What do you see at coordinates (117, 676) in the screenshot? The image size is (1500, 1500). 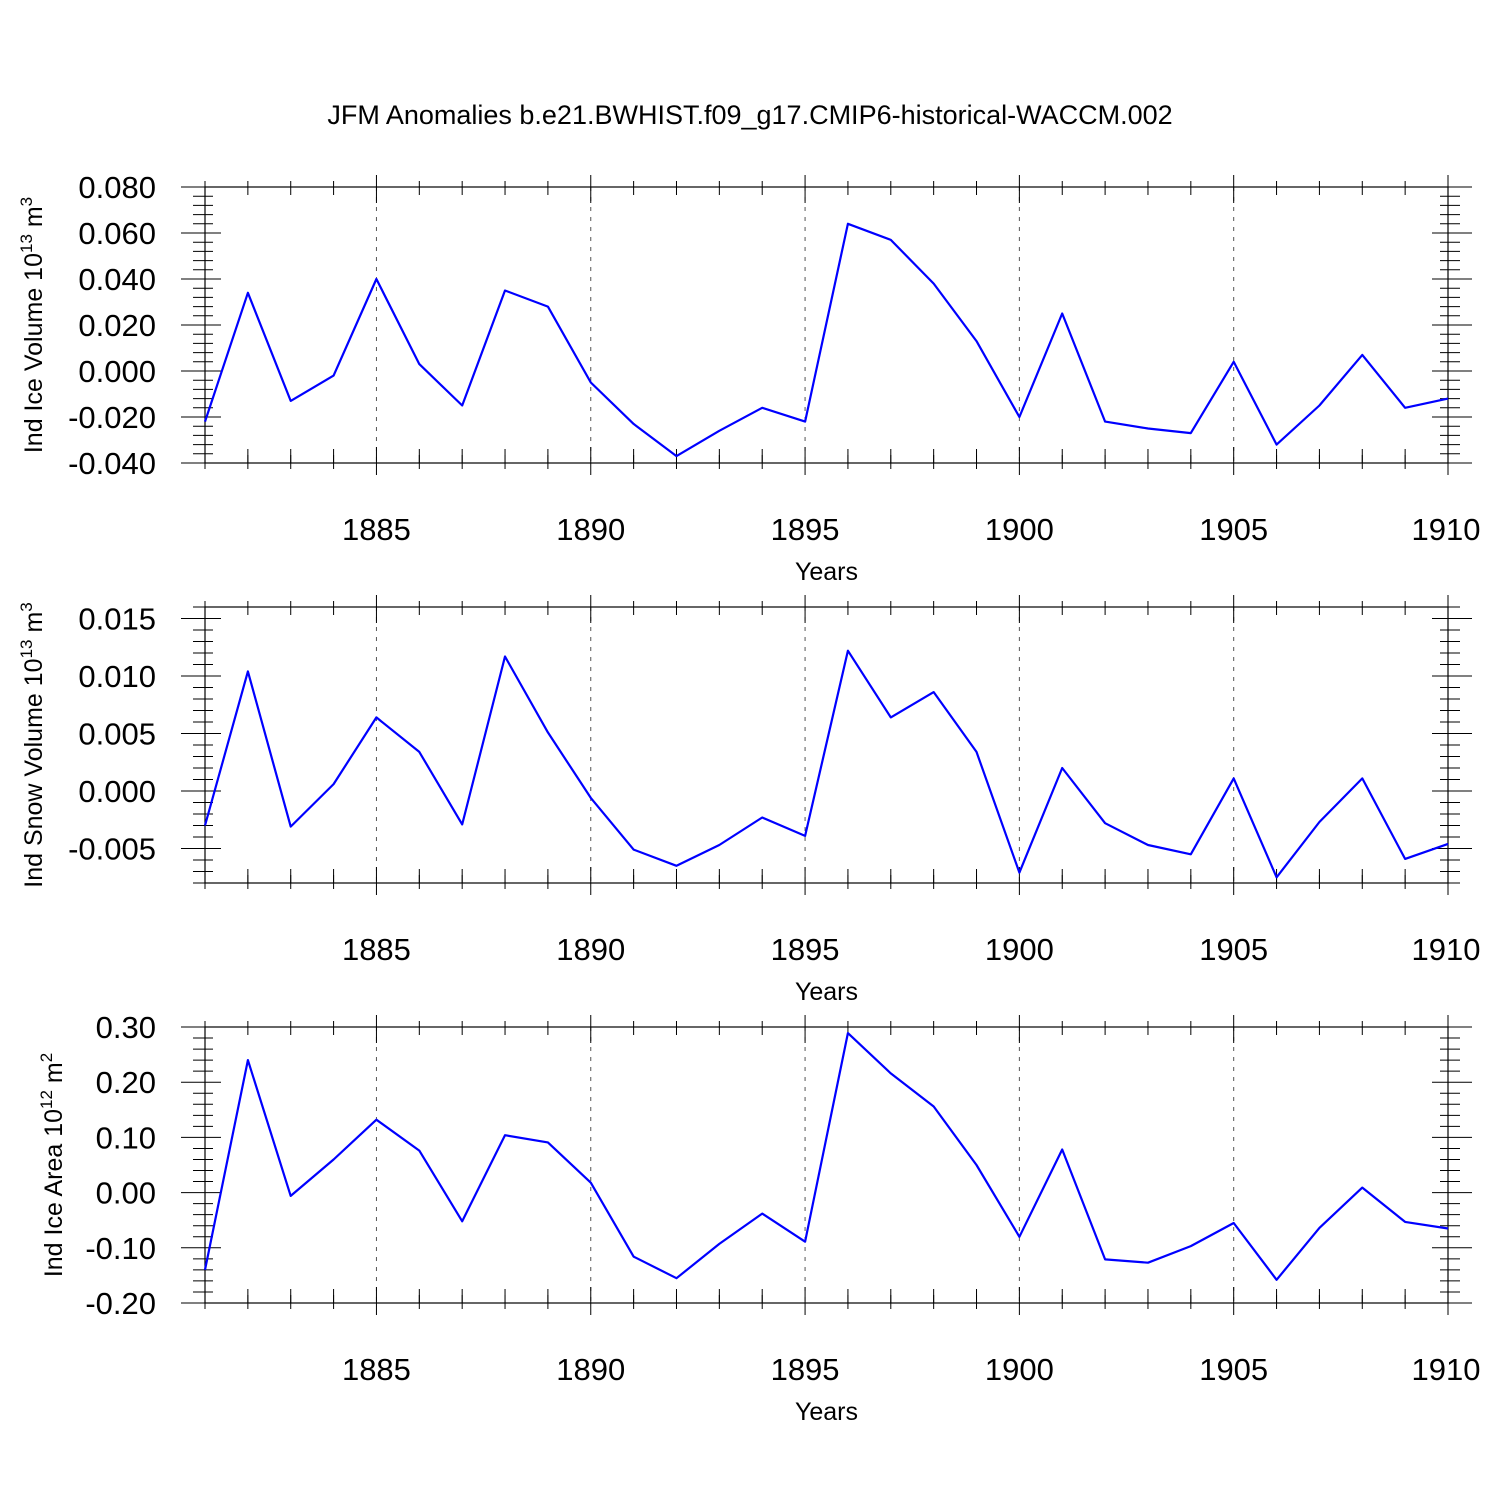 I see `y-tick-label: 0.010` at bounding box center [117, 676].